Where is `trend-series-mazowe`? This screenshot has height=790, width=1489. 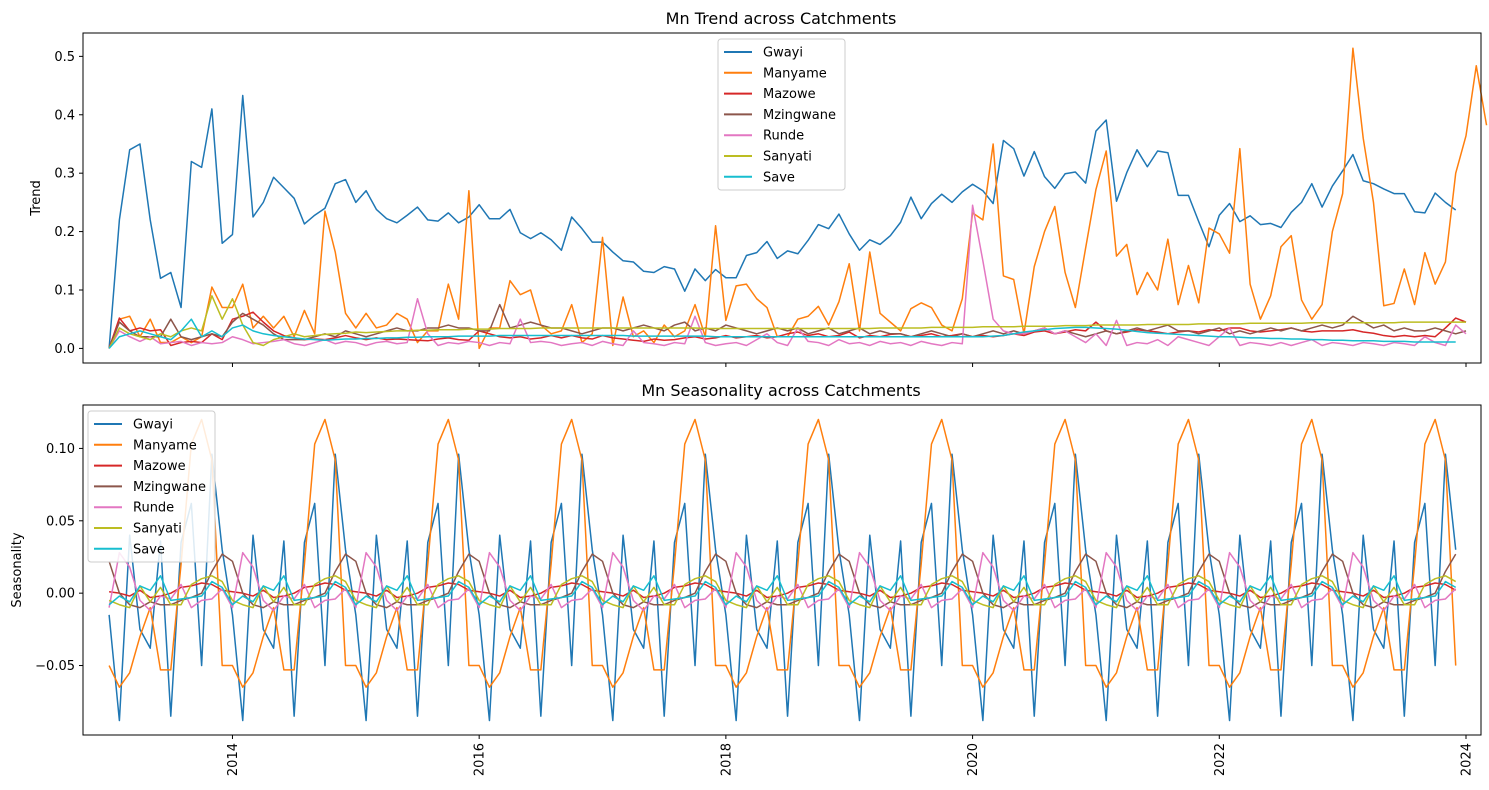 trend-series-mazowe is located at coordinates (787, 330).